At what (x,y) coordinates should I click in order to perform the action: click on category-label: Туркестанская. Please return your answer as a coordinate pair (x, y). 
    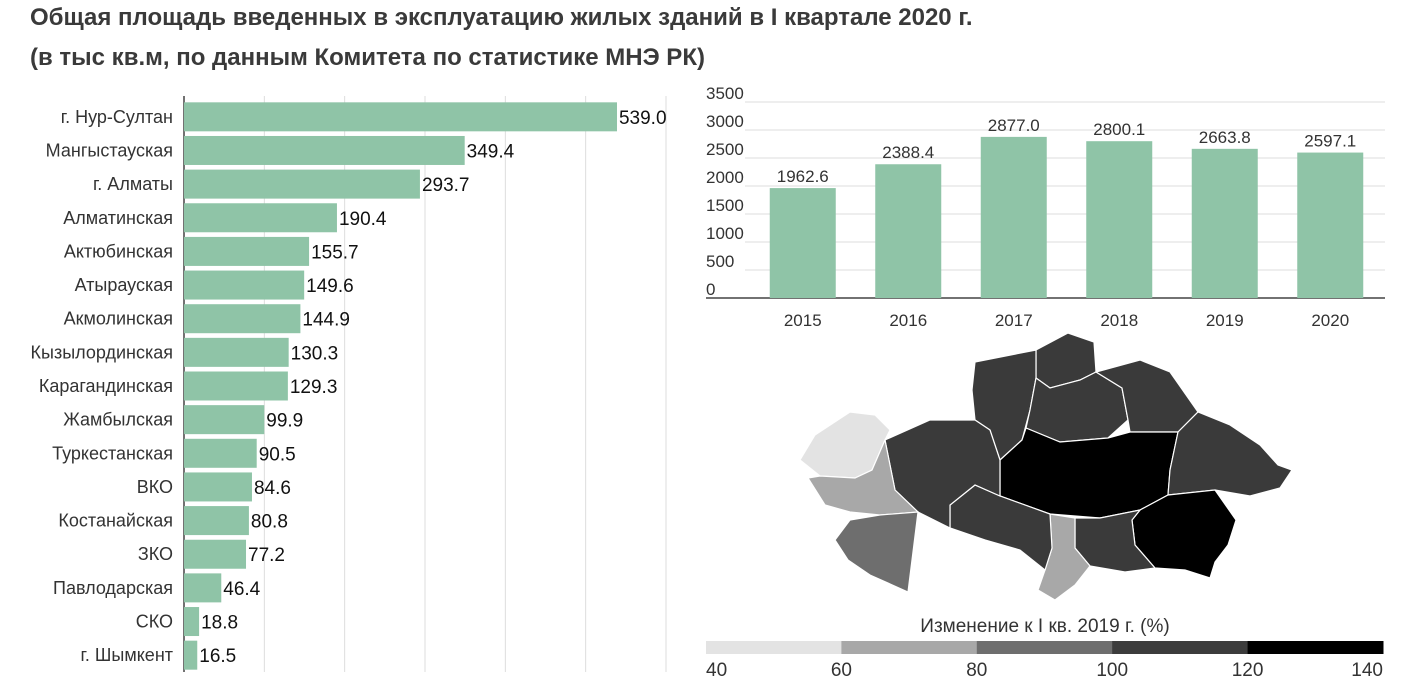
    Looking at the image, I should click on (112, 453).